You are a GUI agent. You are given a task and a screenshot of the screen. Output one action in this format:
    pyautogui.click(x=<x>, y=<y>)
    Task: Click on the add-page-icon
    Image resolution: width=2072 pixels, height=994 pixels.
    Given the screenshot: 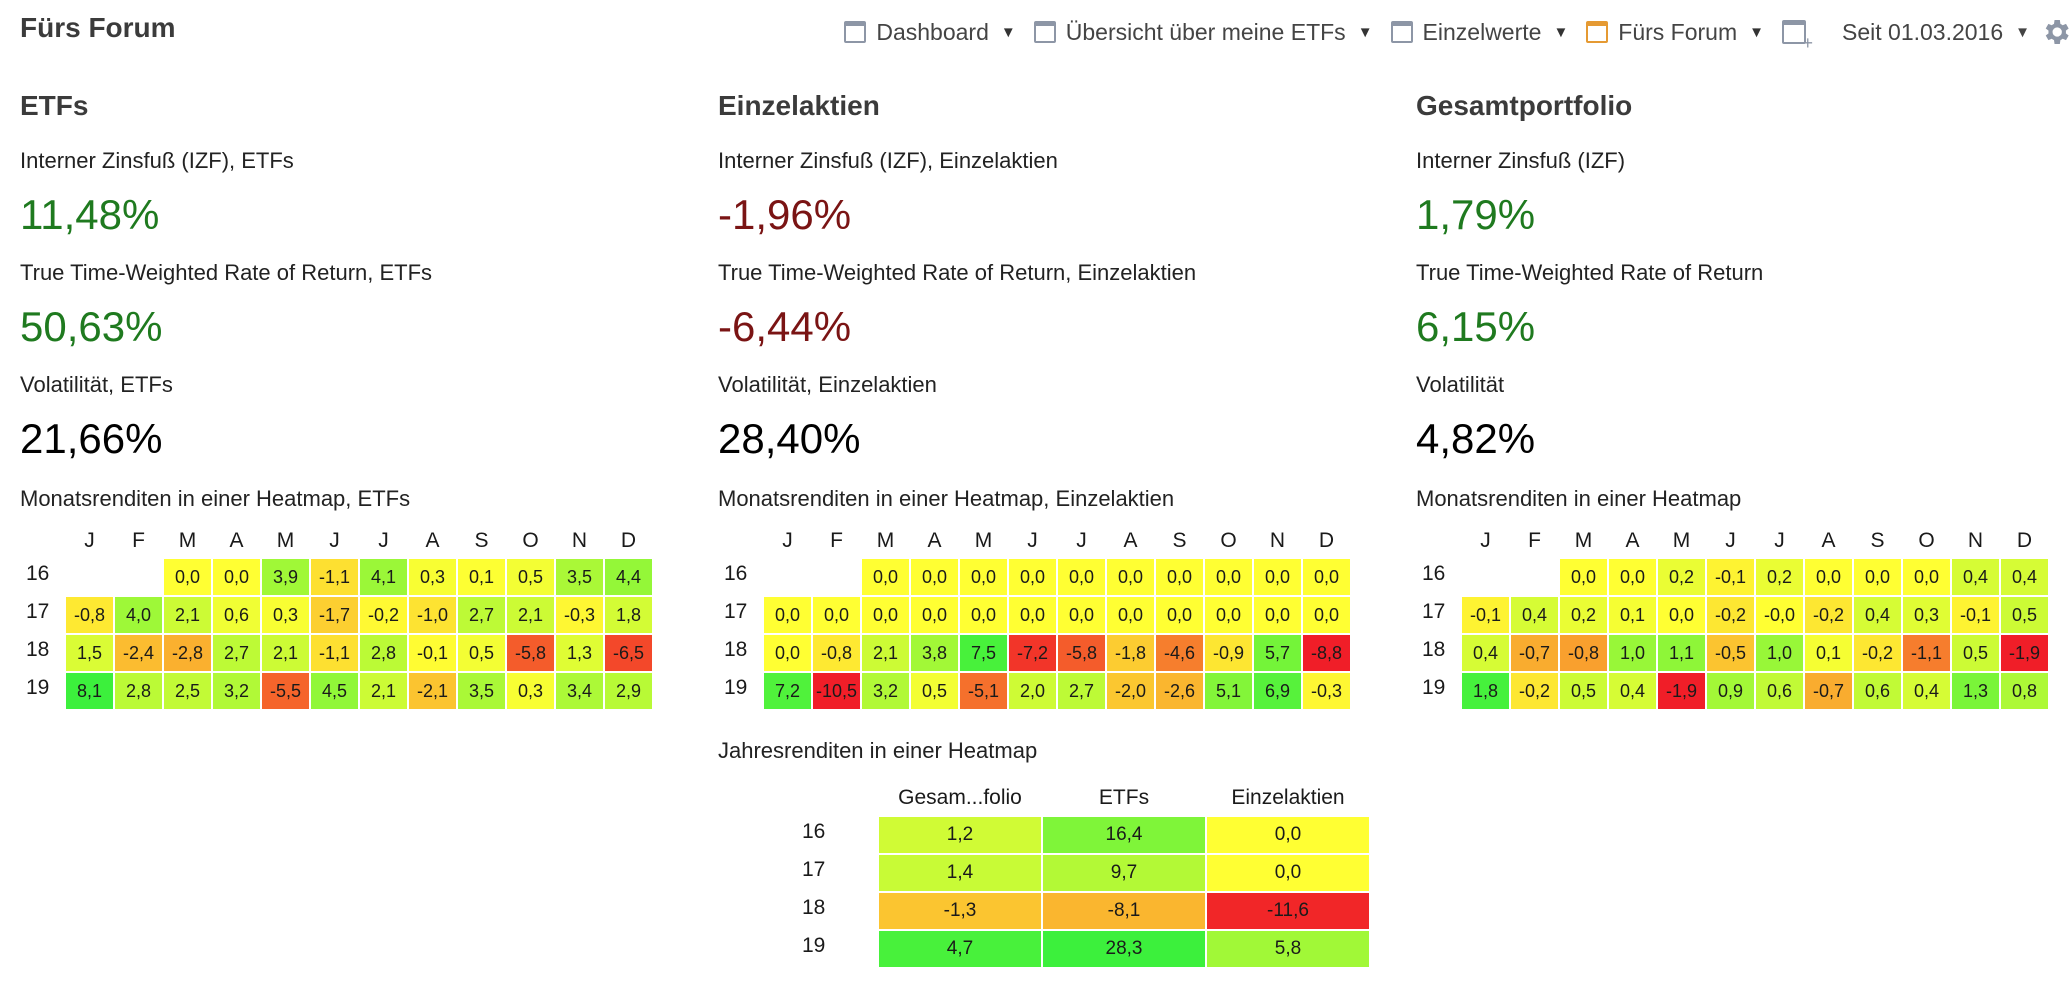 What is the action you would take?
    pyautogui.click(x=1797, y=37)
    